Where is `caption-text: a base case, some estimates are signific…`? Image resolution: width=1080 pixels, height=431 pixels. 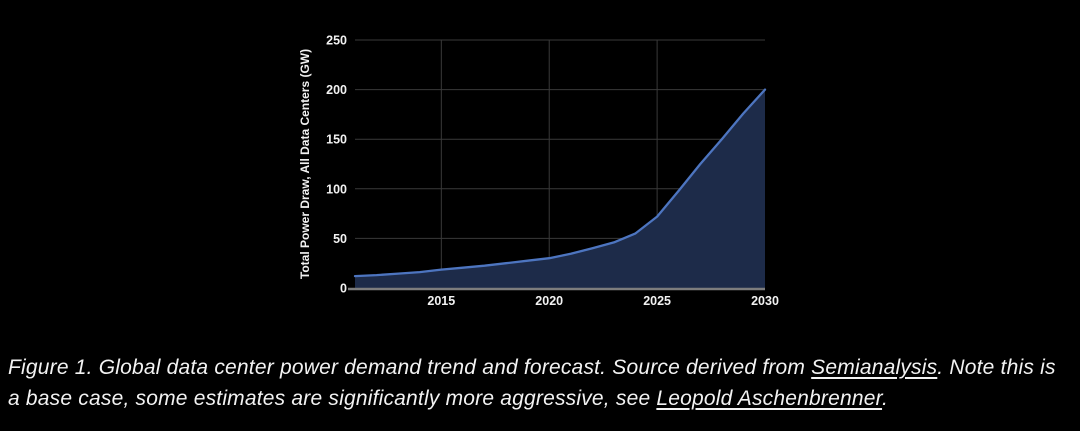 caption-text: a base case, some estimates are signific… is located at coordinates (332, 398).